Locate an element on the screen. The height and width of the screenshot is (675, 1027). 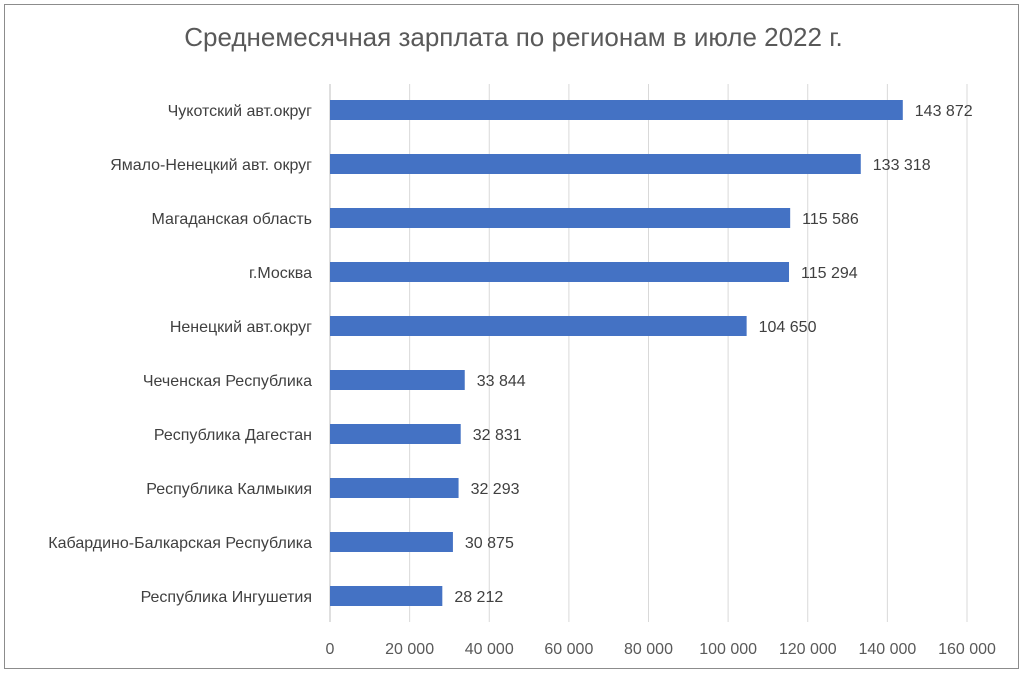
value-label: 30 875 is located at coordinates (489, 543).